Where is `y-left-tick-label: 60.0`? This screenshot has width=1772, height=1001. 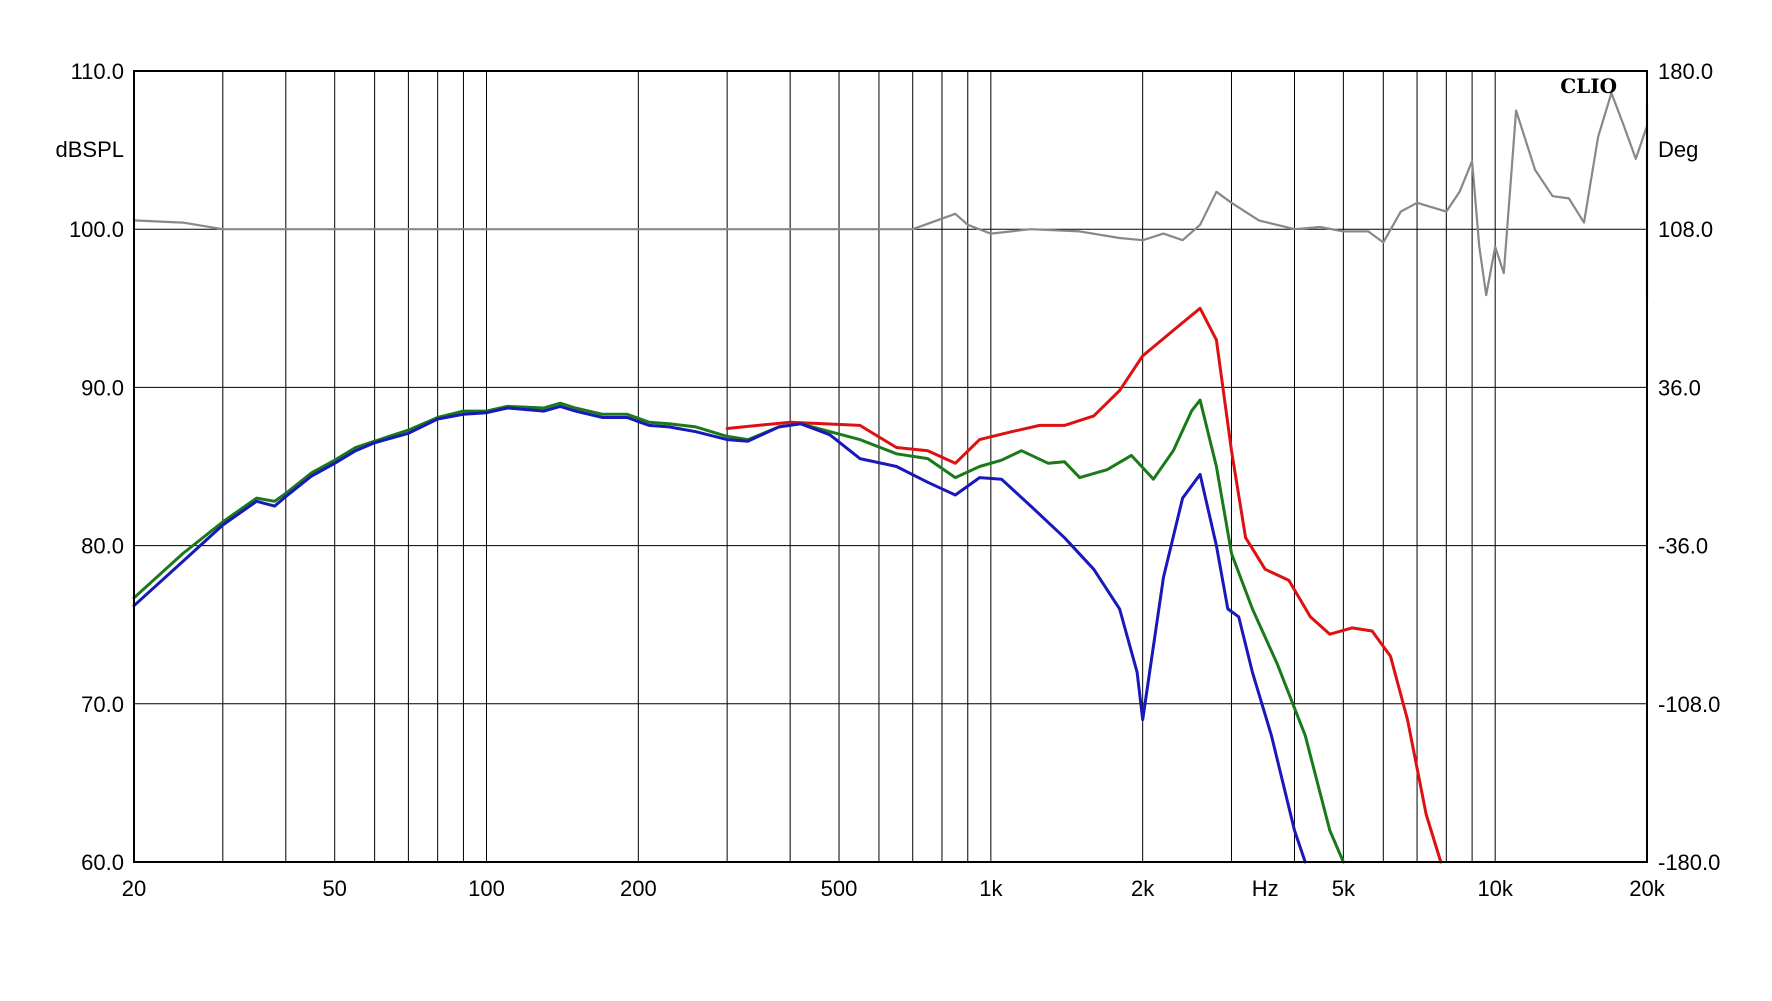
y-left-tick-label: 60.0 is located at coordinates (102, 862).